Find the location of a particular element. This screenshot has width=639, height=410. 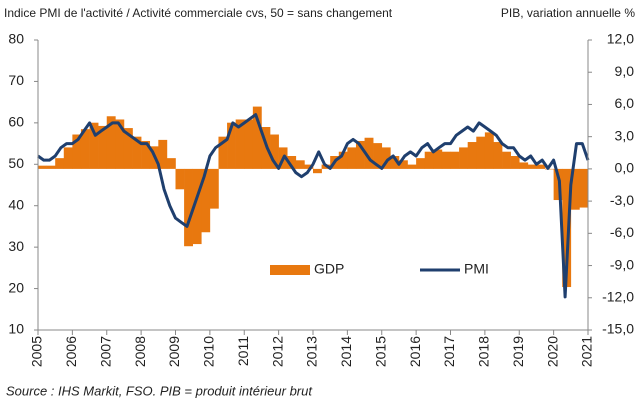

y-tick-label: 10 is located at coordinates (16, 329).